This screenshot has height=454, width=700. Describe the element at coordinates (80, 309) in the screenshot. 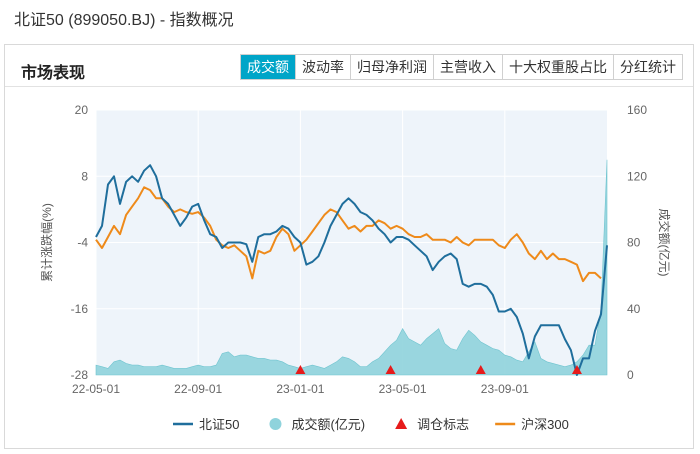

I see `y-left-tick-label: -16` at that location.